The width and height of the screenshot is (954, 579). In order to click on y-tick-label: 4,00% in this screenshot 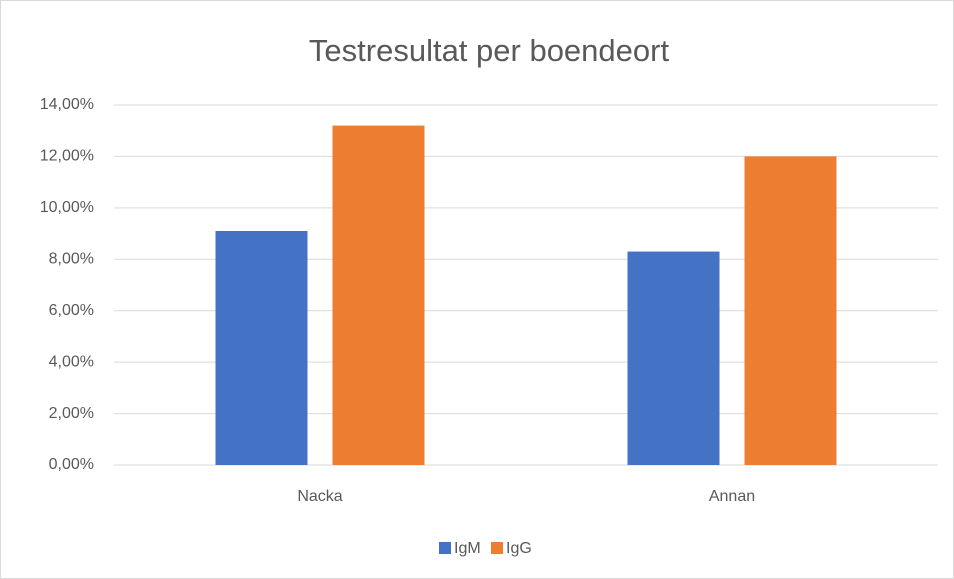, I will do `click(71, 361)`.